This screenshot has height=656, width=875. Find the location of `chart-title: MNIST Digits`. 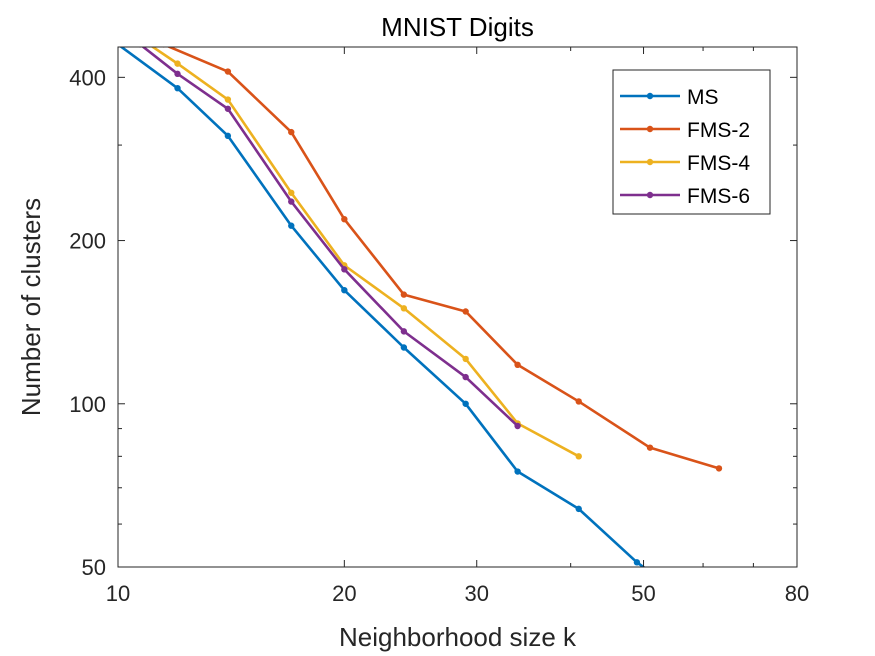

chart-title: MNIST Digits is located at coordinates (457, 27).